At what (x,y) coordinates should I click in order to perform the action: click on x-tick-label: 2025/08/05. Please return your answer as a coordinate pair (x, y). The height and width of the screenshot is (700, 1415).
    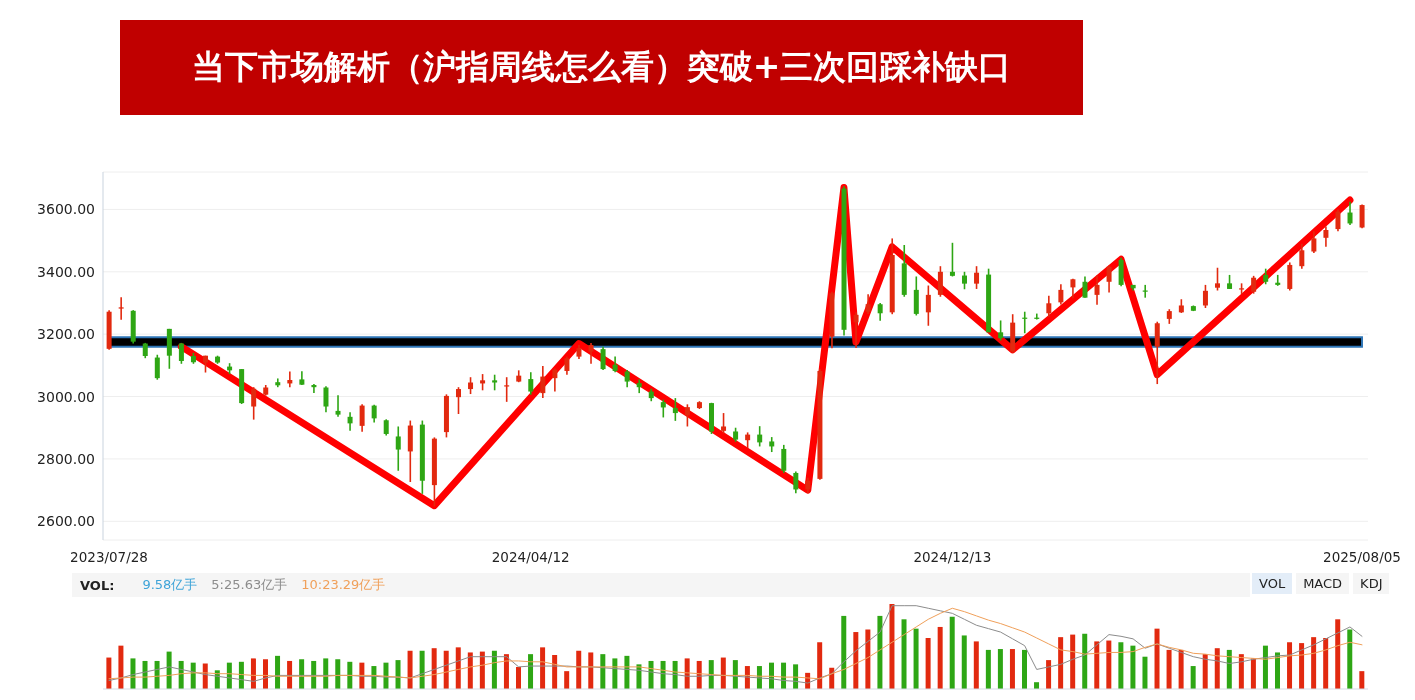
    Looking at the image, I should click on (1362, 557).